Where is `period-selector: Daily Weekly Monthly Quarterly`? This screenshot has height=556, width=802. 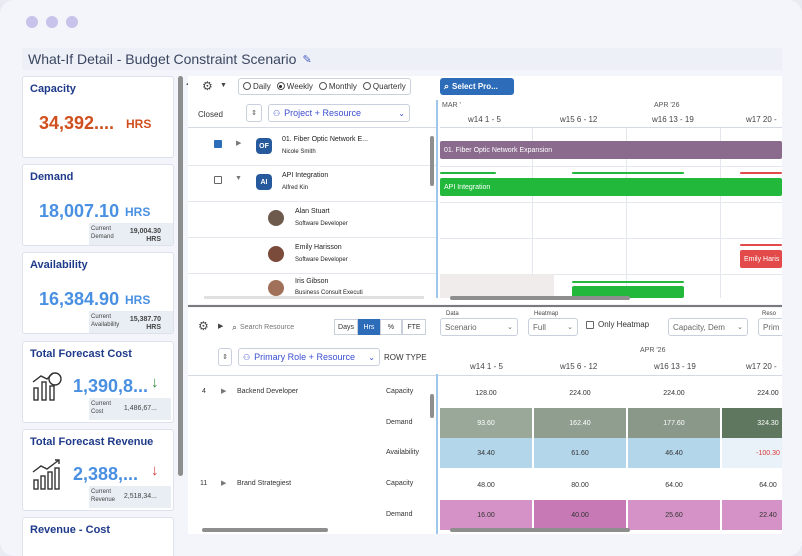
period-selector: Daily Weekly Monthly Quarterly is located at coordinates (324, 86).